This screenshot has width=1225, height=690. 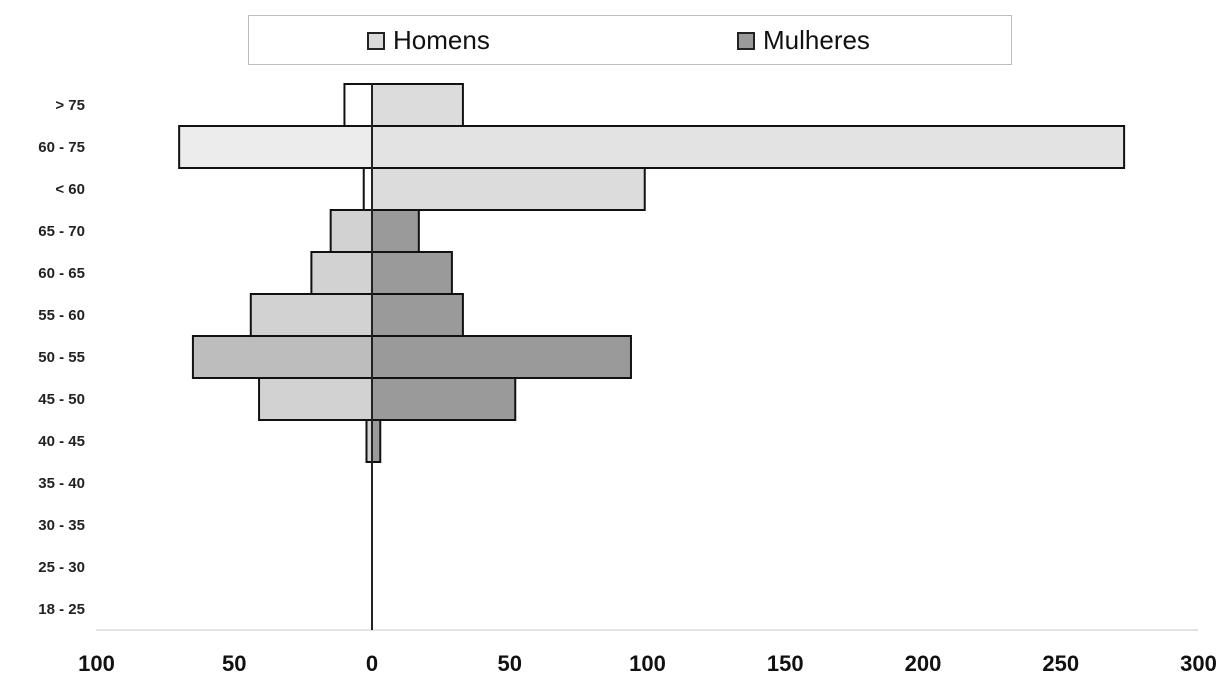 What do you see at coordinates (61, 483) in the screenshot?
I see `category-label-3: 35 - 40` at bounding box center [61, 483].